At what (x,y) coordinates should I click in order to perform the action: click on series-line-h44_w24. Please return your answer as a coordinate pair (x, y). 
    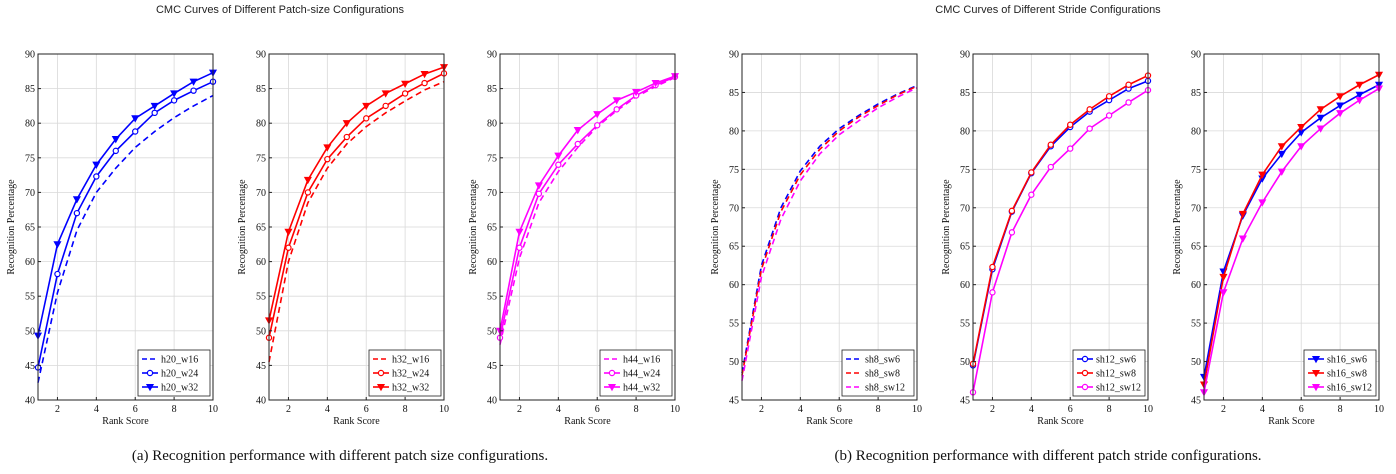
    Looking at the image, I should click on (587, 207).